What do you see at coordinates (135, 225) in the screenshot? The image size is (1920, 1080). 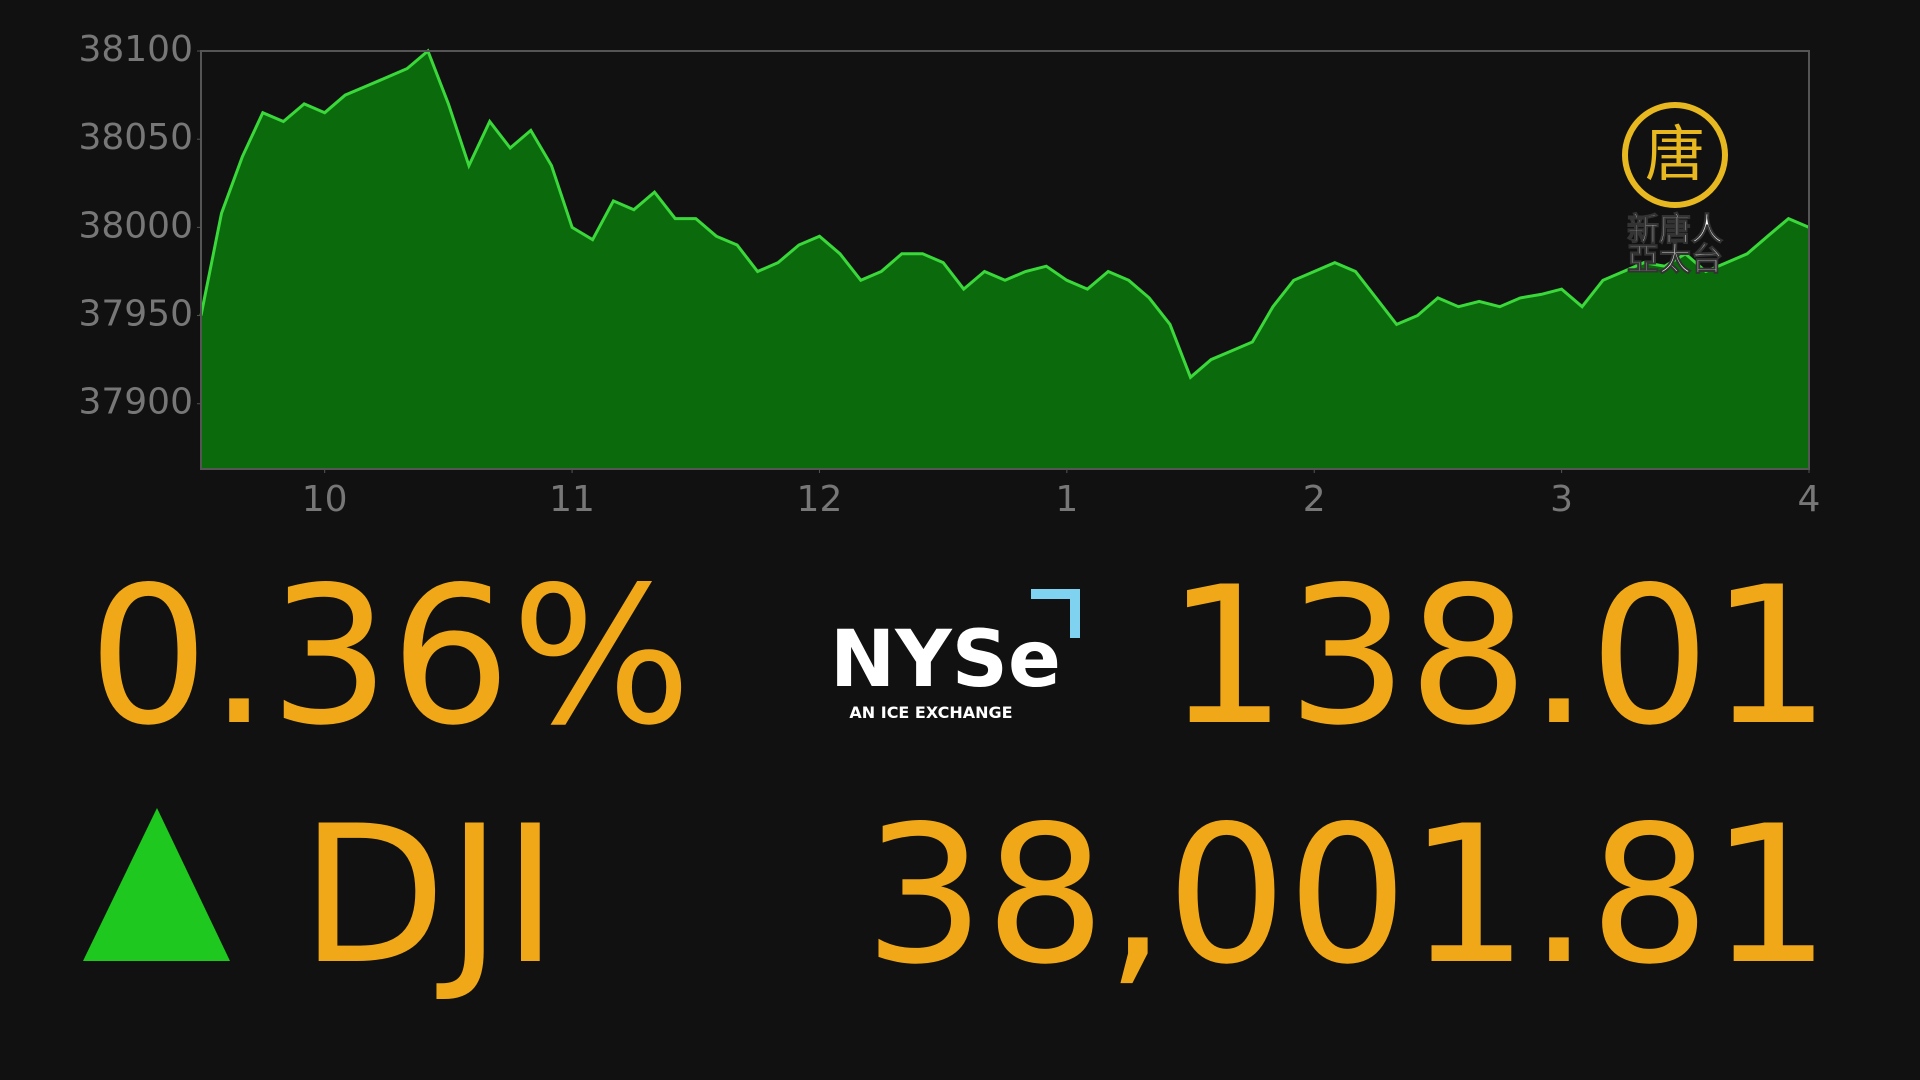 I see `y-tick-label: 38000` at bounding box center [135, 225].